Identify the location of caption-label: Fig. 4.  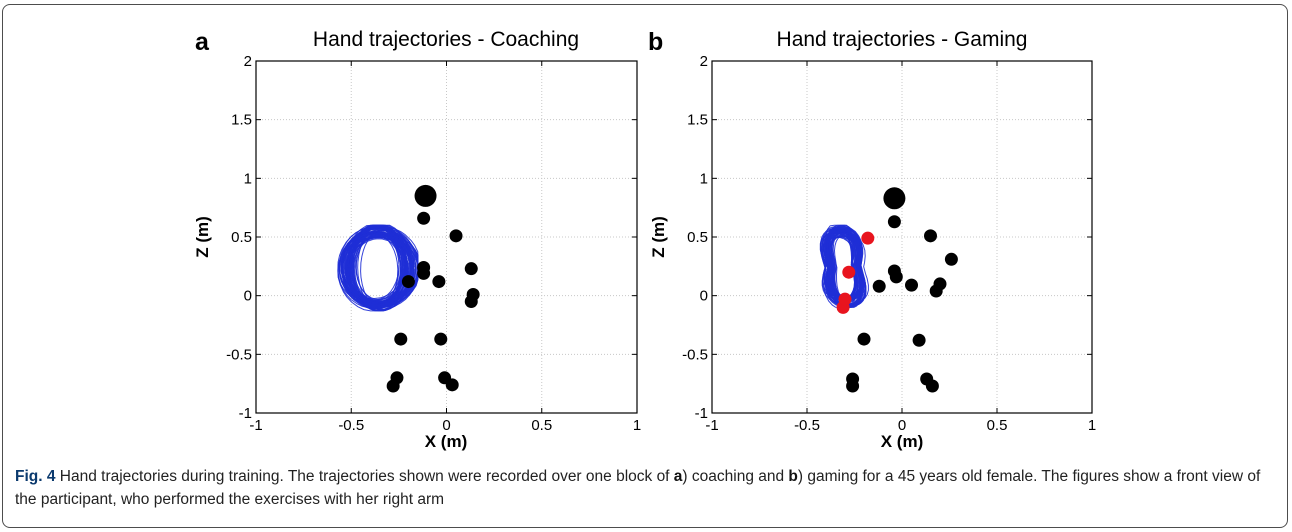
(35, 476).